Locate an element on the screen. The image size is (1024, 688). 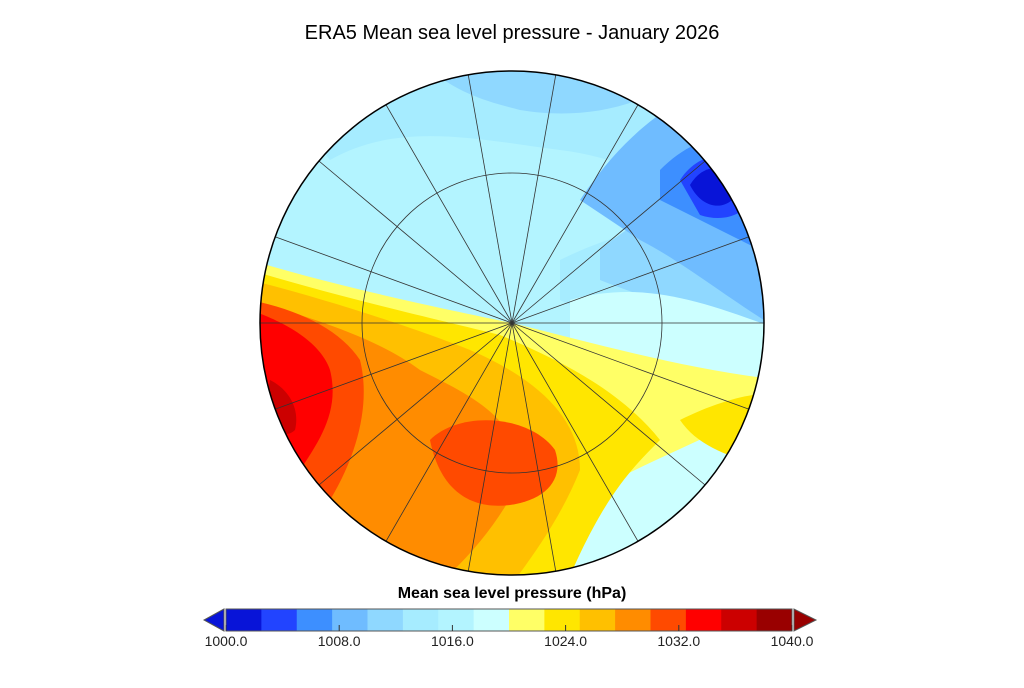
colorbar is located at coordinates (510, 620).